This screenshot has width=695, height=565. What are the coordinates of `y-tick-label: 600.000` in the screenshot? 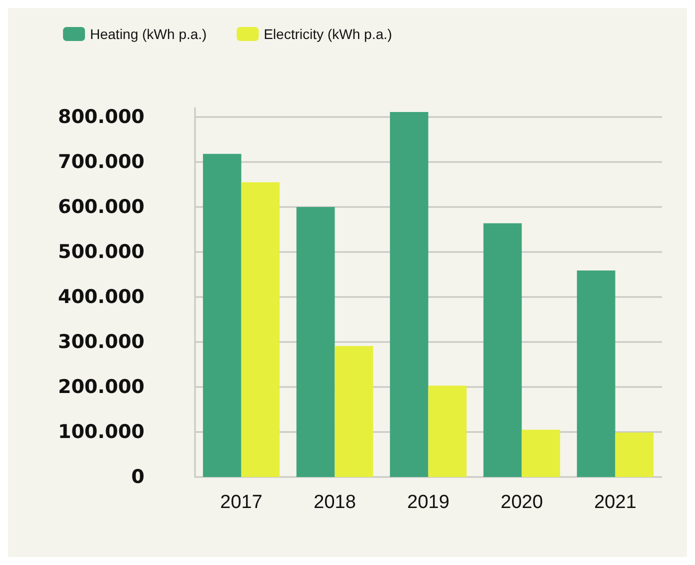 It's located at (101, 207).